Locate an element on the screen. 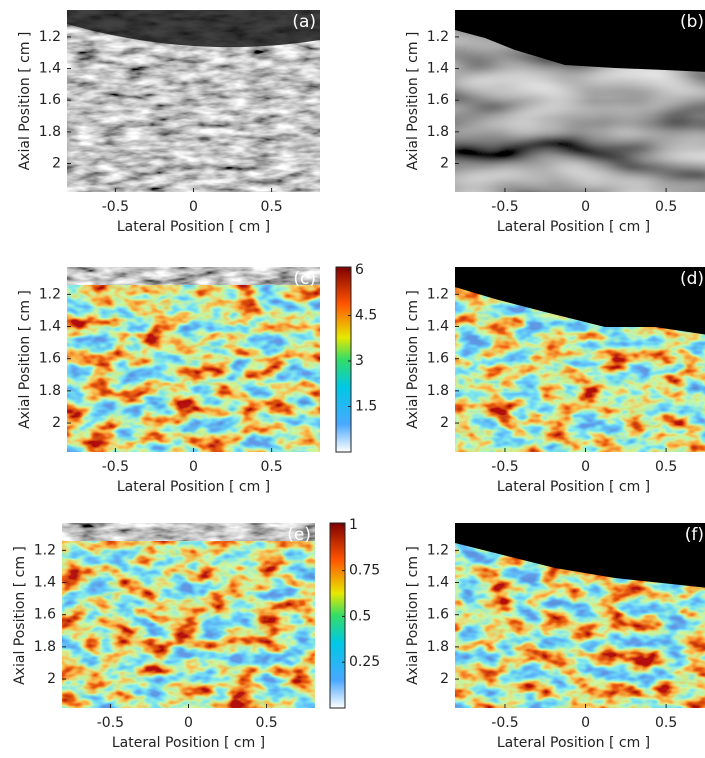 The height and width of the screenshot is (758, 705). colorbar-tick-label: 6 is located at coordinates (359, 270).